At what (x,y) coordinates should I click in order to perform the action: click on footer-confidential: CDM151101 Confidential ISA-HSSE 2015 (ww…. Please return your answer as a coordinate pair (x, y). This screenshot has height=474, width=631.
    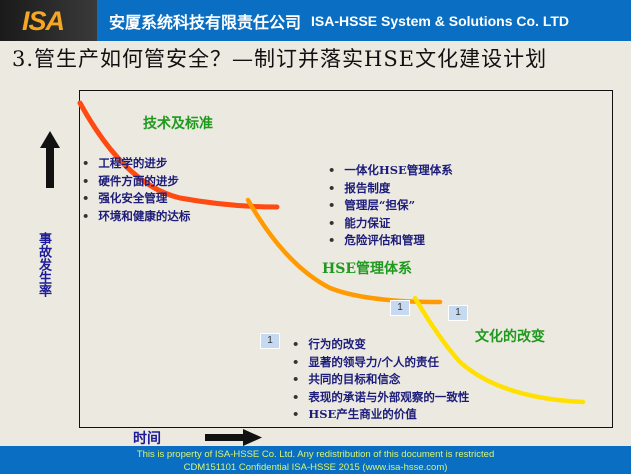
    Looking at the image, I should click on (315, 467).